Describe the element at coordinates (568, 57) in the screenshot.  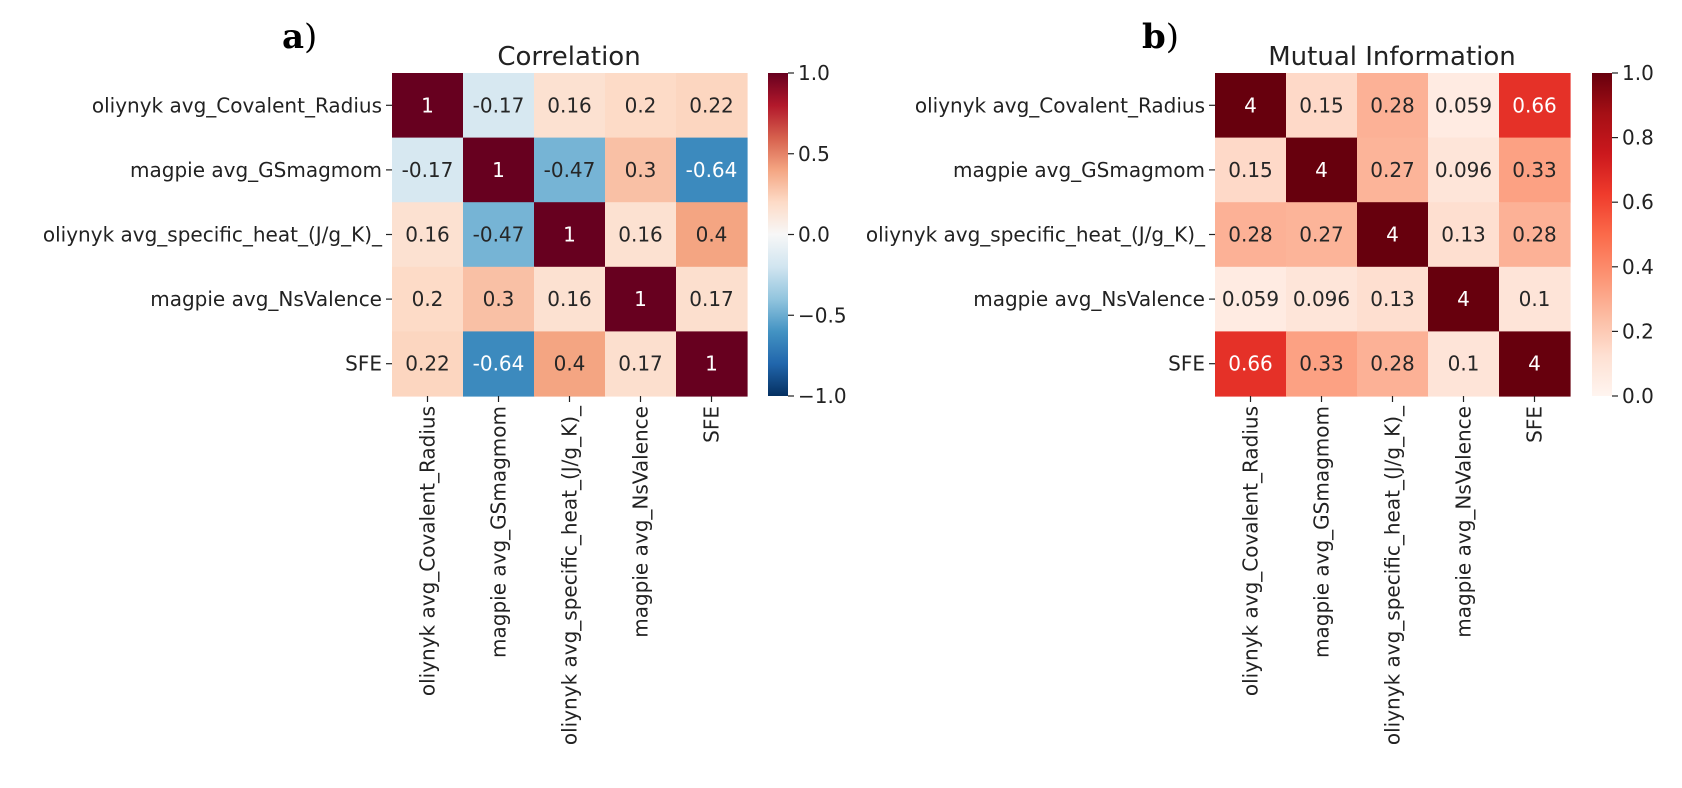
I see `correlation-title: Correlation` at that location.